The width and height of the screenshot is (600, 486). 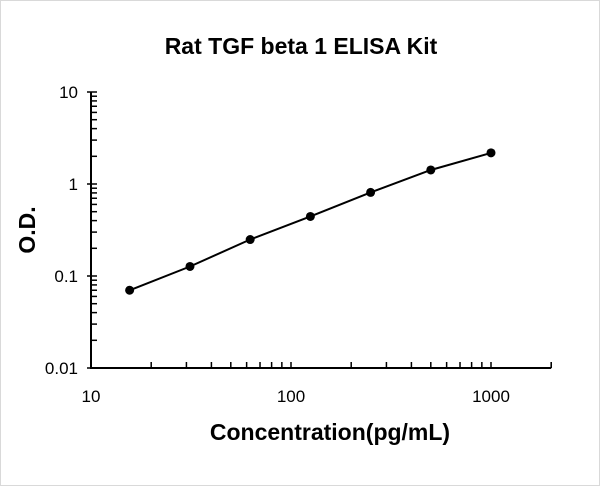 What do you see at coordinates (61, 368) in the screenshot?
I see `y-tick-label: 0.01` at bounding box center [61, 368].